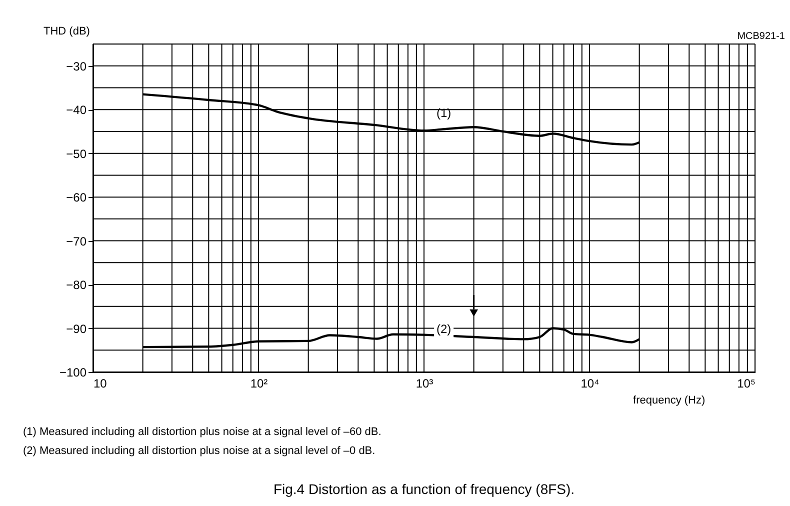  What do you see at coordinates (76, 197) in the screenshot?
I see `y-tick-label: −60` at bounding box center [76, 197].